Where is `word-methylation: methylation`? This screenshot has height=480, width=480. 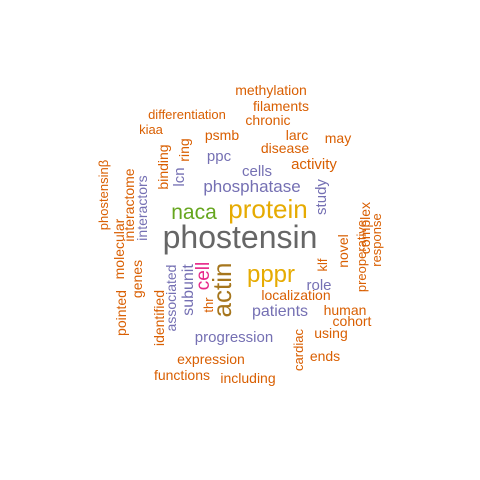 word-methylation: methylation is located at coordinates (271, 90).